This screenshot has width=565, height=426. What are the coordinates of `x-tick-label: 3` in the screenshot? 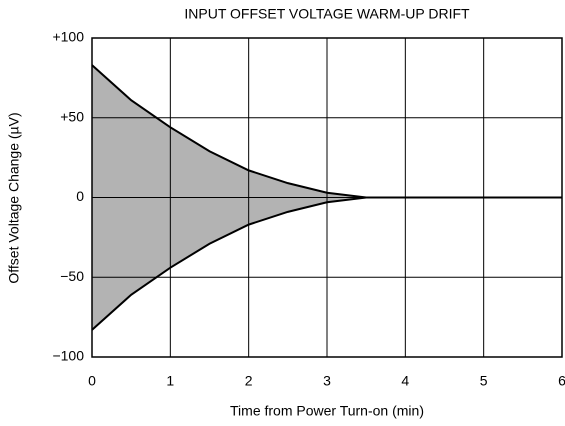 It's located at (327, 381).